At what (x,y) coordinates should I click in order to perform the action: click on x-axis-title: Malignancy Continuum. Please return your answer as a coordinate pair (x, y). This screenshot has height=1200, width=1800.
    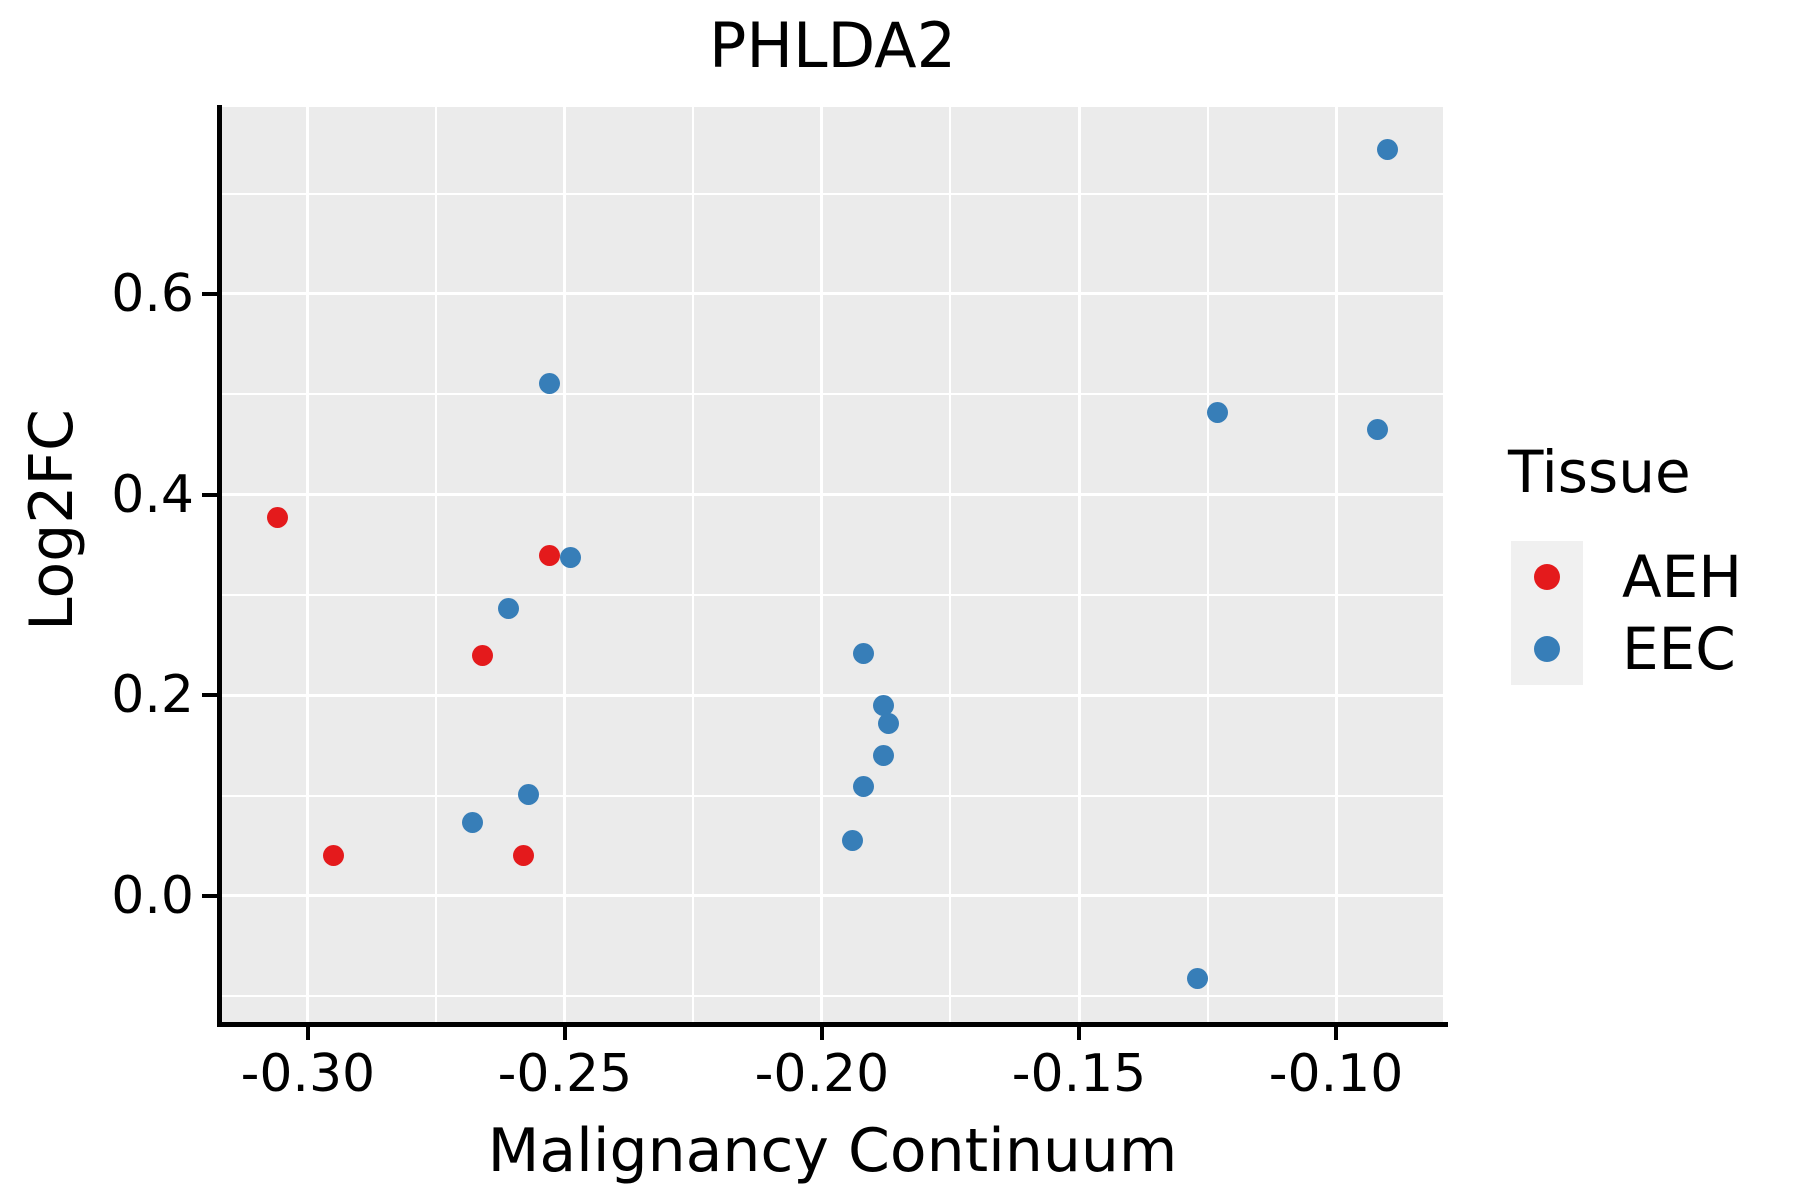
    Looking at the image, I should click on (832, 1151).